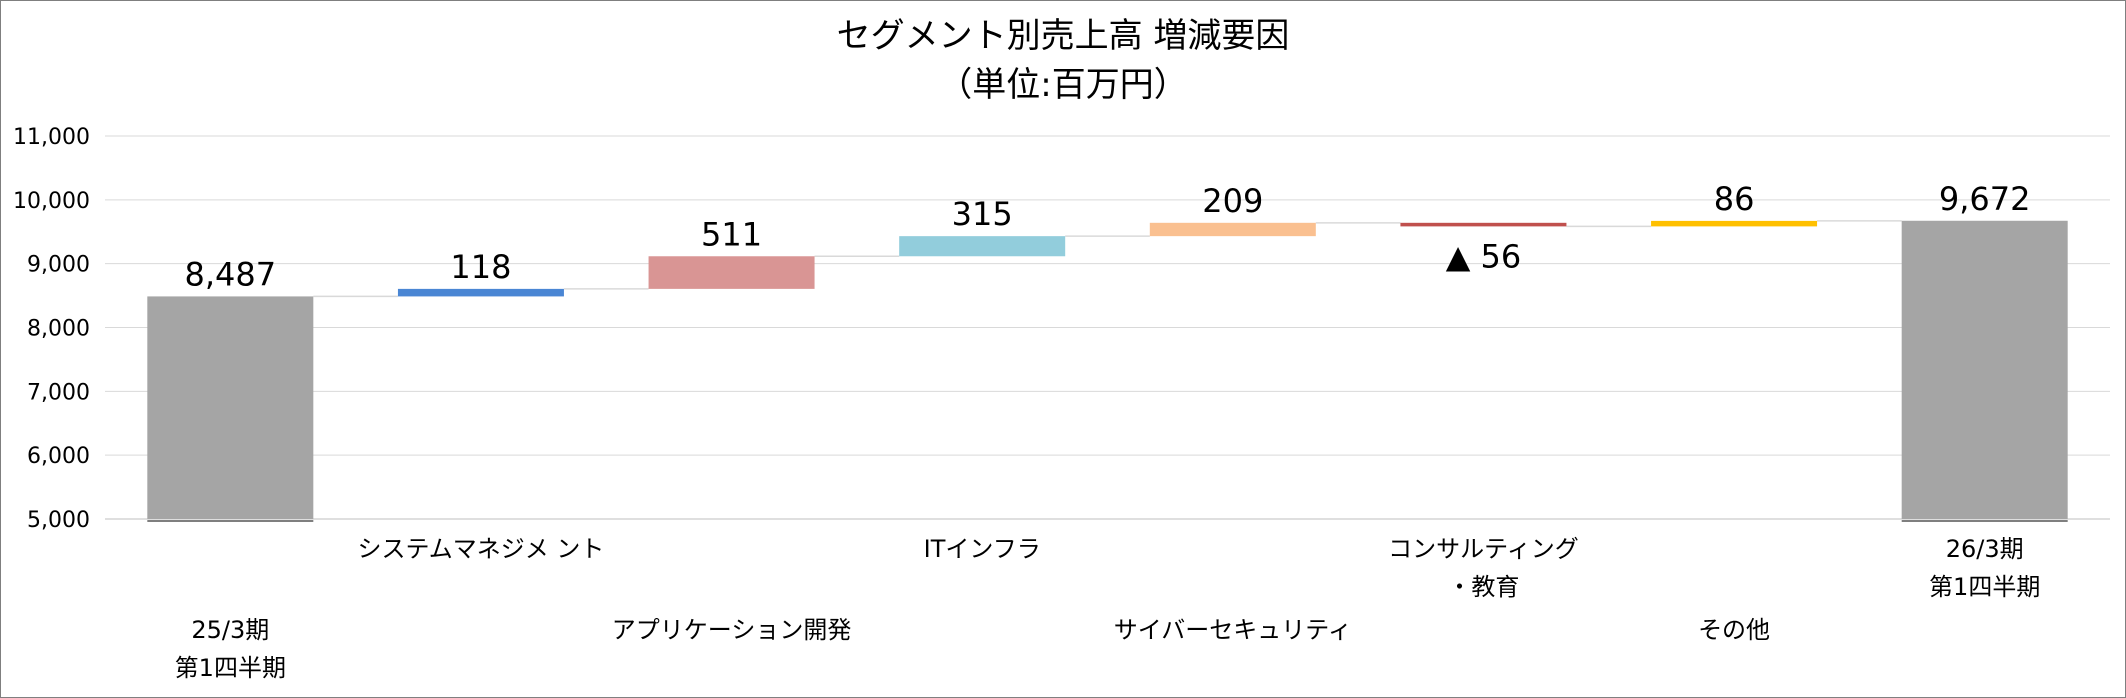  I want to click on chart-subtitle: （単位:百万円）, so click(1062, 85).